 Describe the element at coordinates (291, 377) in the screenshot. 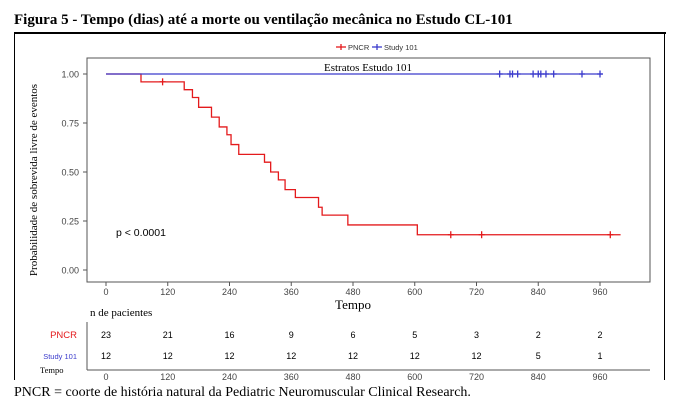

I see `risk-x-tick-label: 360` at that location.